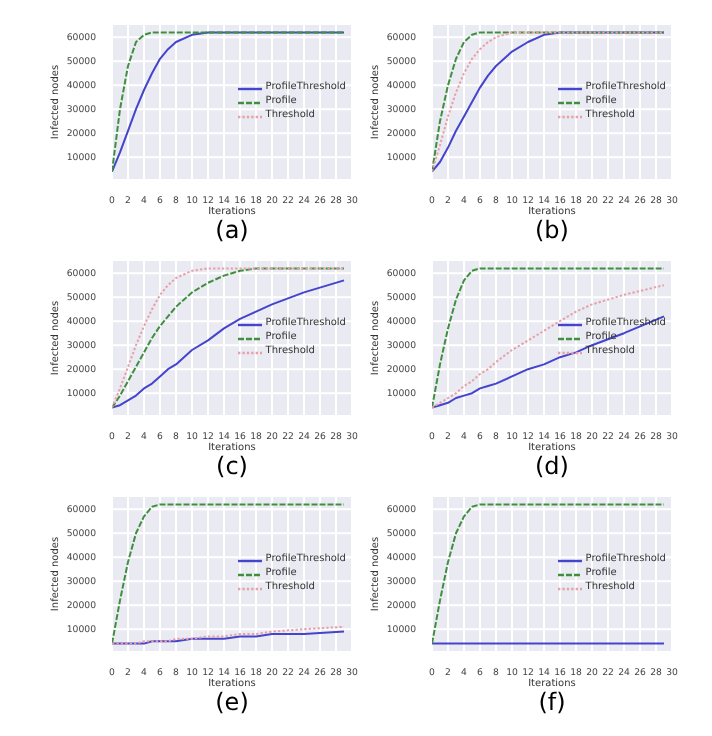  What do you see at coordinates (552, 467) in the screenshot?
I see `text: (d)` at bounding box center [552, 467].